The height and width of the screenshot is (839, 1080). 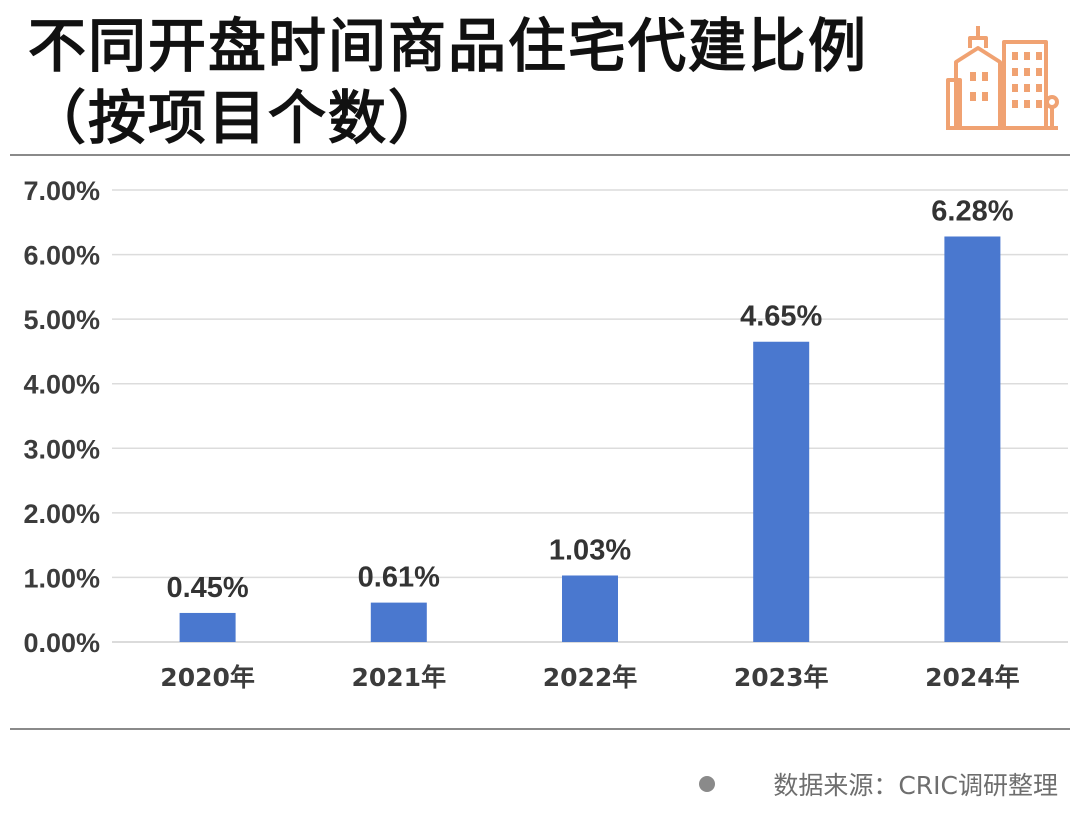 What do you see at coordinates (915, 785) in the screenshot?
I see `source-text: 数据来源：CRIC调研整理` at bounding box center [915, 785].